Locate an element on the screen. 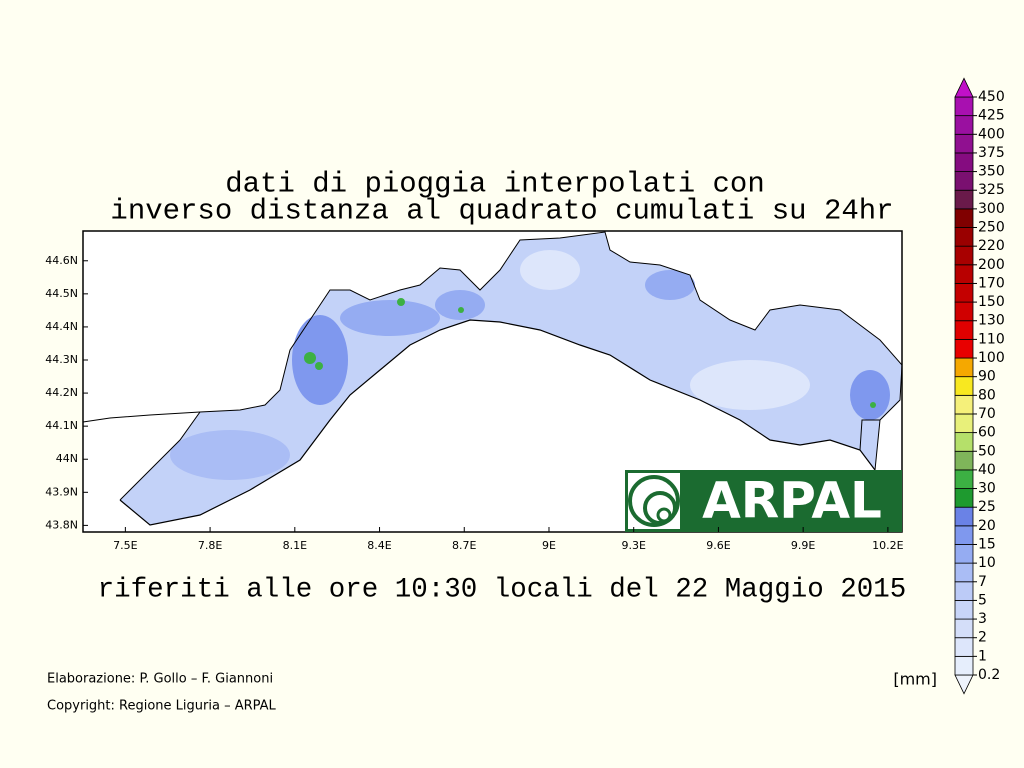 The height and width of the screenshot is (768, 1024). colorbar-label: 60 is located at coordinates (987, 433).